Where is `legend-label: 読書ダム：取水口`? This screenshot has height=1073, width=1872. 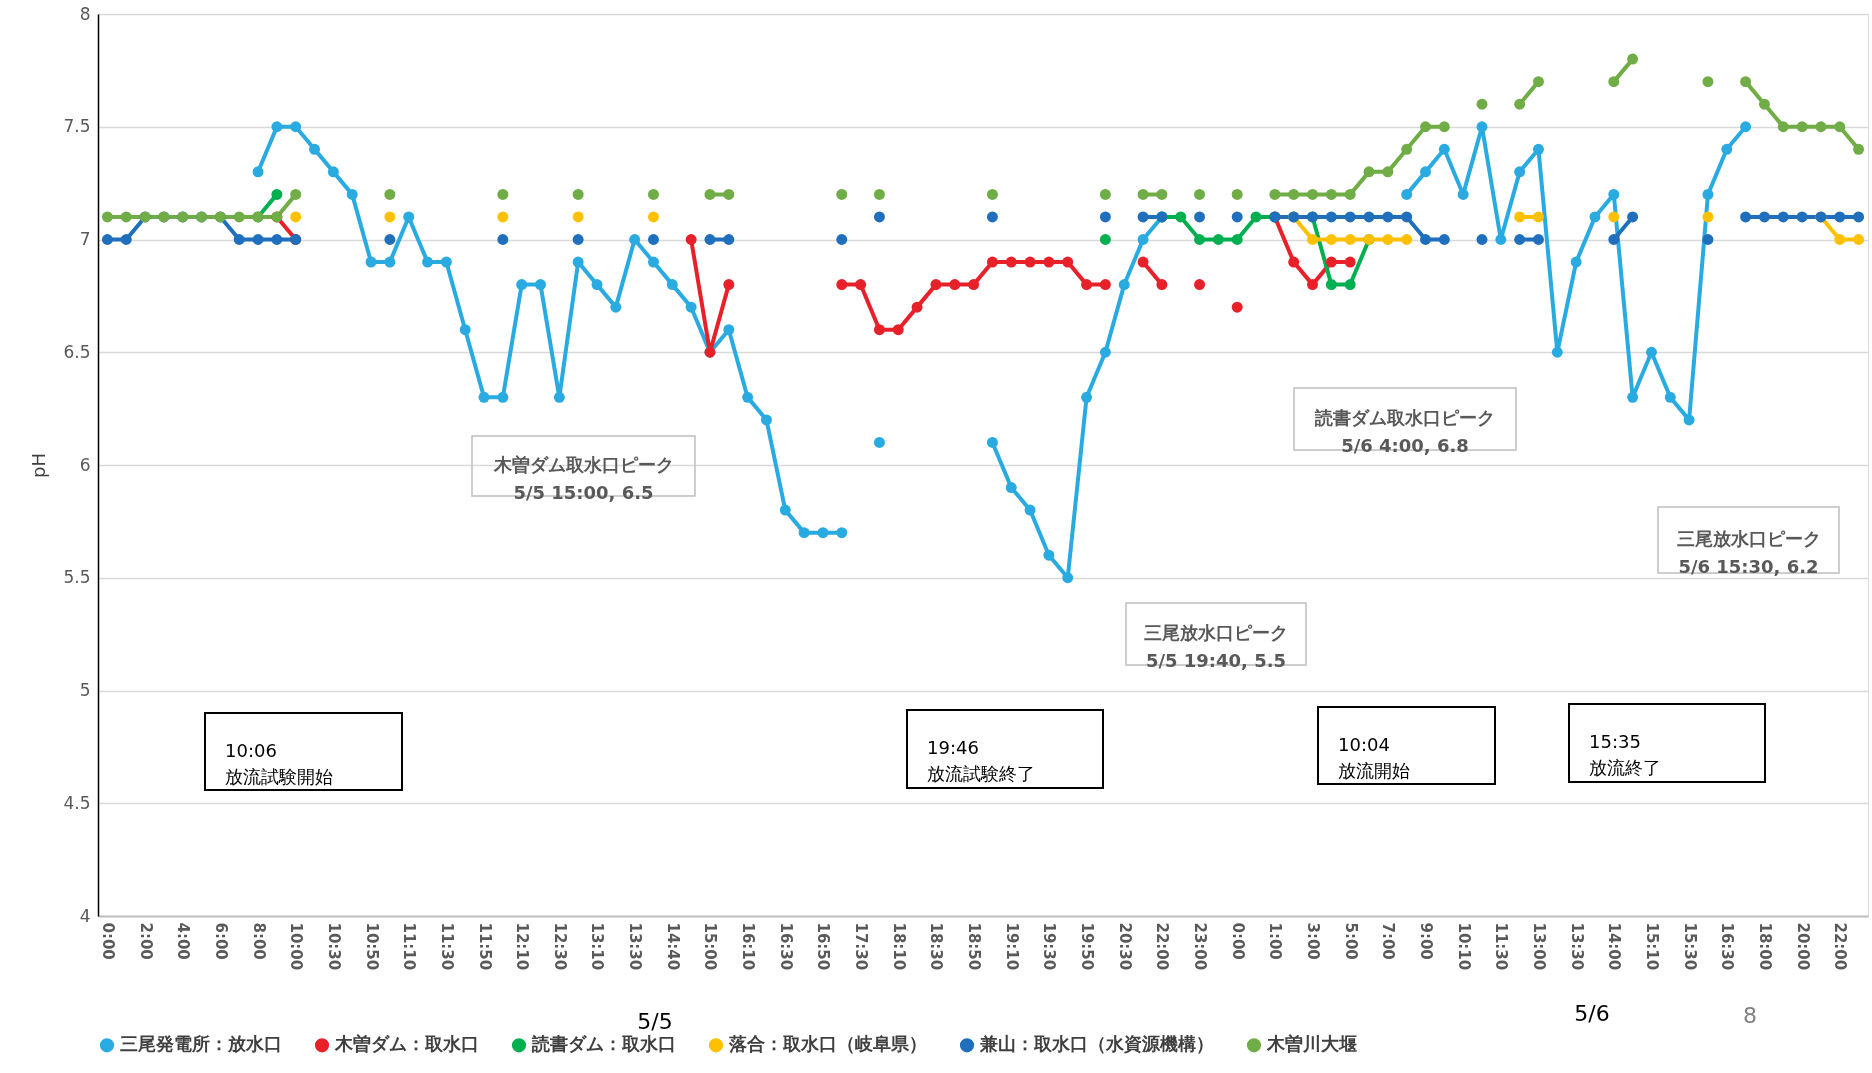
legend-label: 読書ダム：取水口 is located at coordinates (603, 1044).